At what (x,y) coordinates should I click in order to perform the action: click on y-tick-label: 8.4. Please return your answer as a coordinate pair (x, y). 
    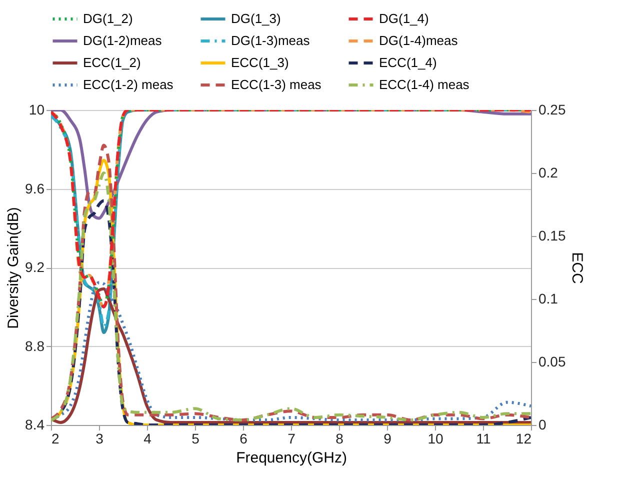
    Looking at the image, I should click on (35, 424).